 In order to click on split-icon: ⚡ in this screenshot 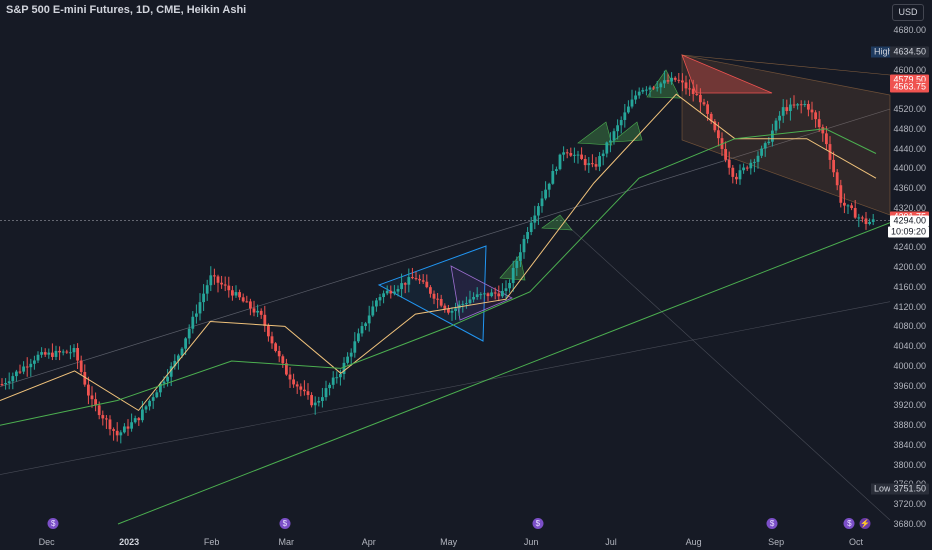, I will do `click(865, 523)`.